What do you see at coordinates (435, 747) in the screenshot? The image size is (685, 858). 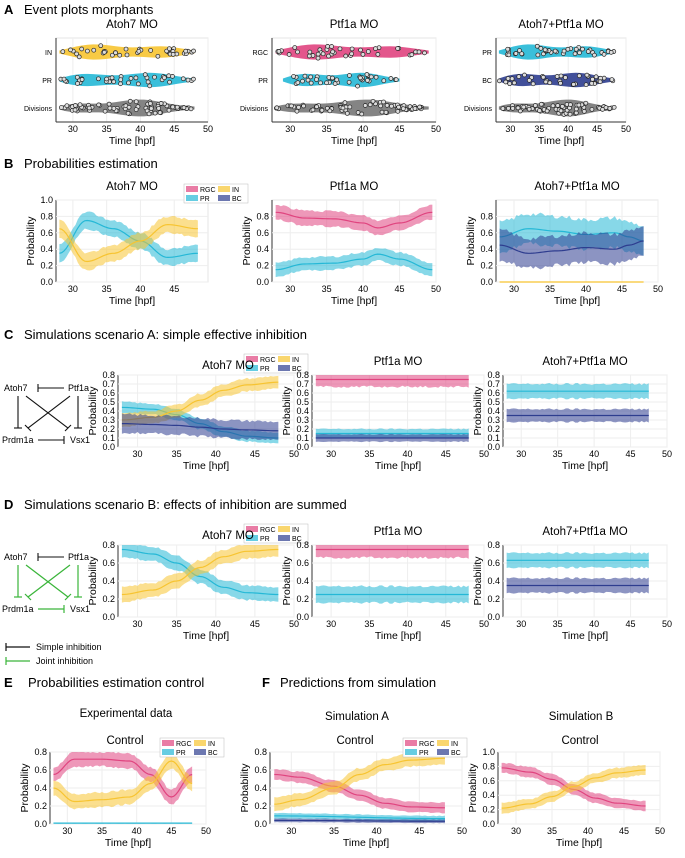 I see `legend-box` at bounding box center [435, 747].